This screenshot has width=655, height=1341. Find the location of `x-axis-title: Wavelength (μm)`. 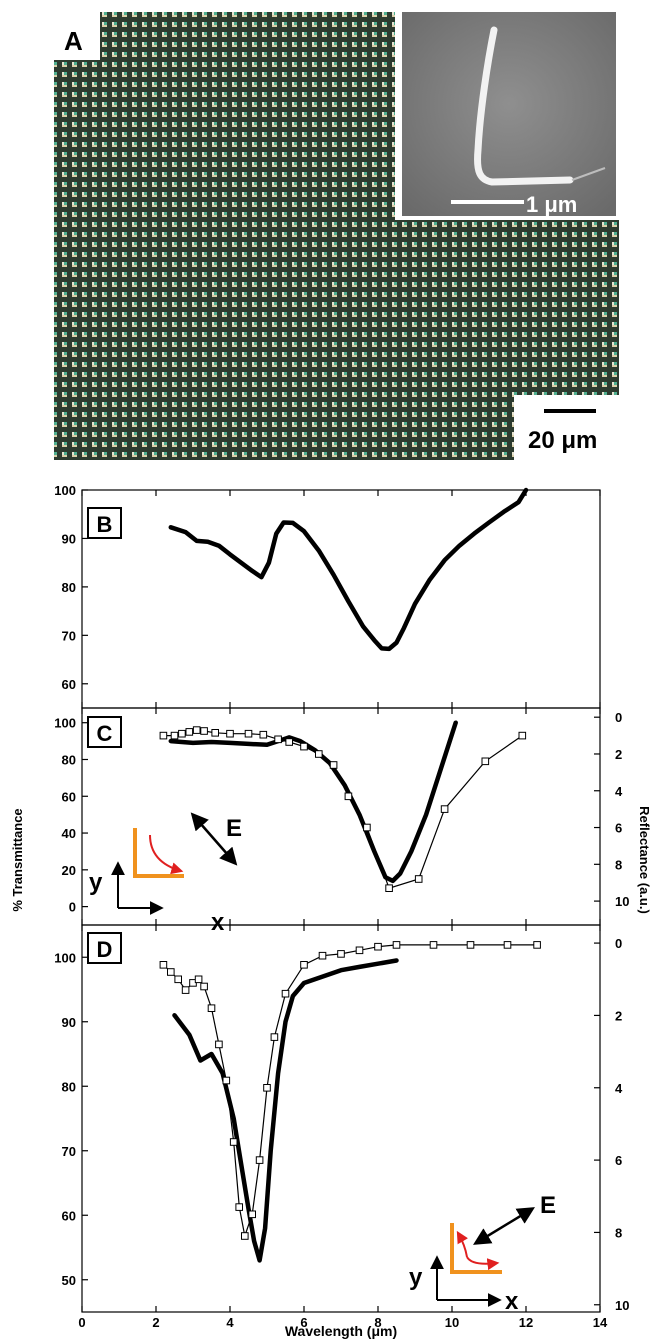

x-axis-title: Wavelength (μm) is located at coordinates (341, 1331).